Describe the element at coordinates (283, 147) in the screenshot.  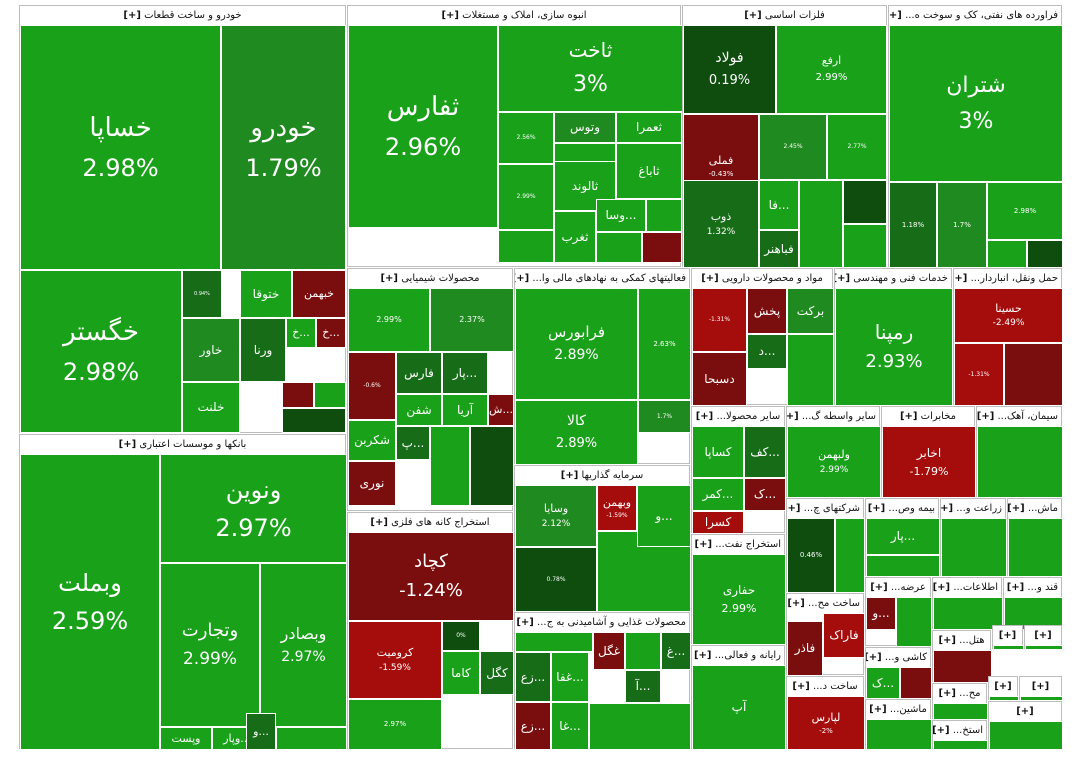
I see `stock-tile: خودرو 1.79%` at that location.